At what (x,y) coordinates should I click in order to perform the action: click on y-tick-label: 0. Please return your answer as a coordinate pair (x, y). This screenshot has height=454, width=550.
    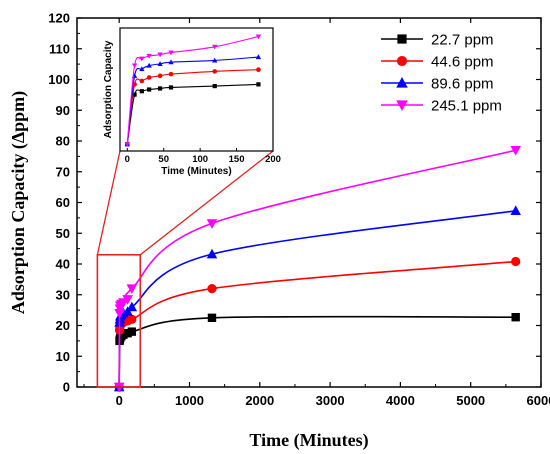
    Looking at the image, I should click on (66, 387).